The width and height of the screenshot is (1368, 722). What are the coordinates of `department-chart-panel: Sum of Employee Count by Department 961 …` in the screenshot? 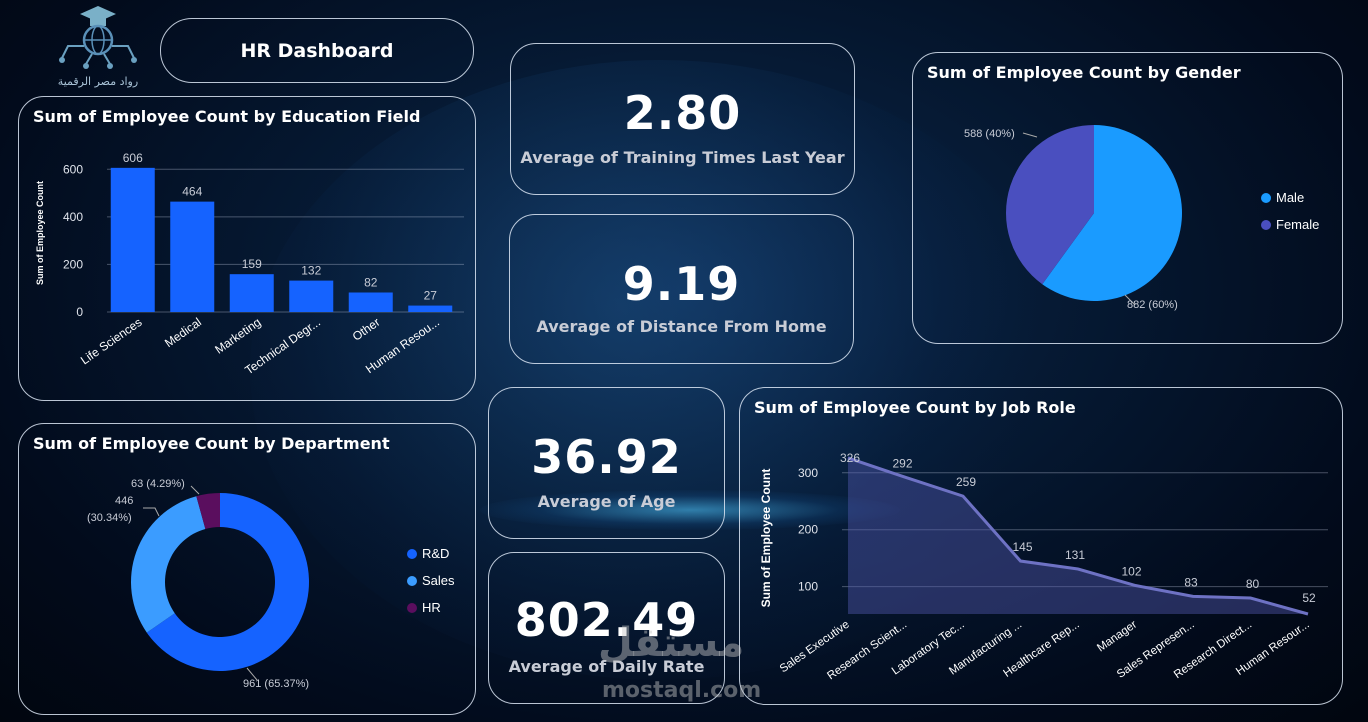 It's located at (247, 569).